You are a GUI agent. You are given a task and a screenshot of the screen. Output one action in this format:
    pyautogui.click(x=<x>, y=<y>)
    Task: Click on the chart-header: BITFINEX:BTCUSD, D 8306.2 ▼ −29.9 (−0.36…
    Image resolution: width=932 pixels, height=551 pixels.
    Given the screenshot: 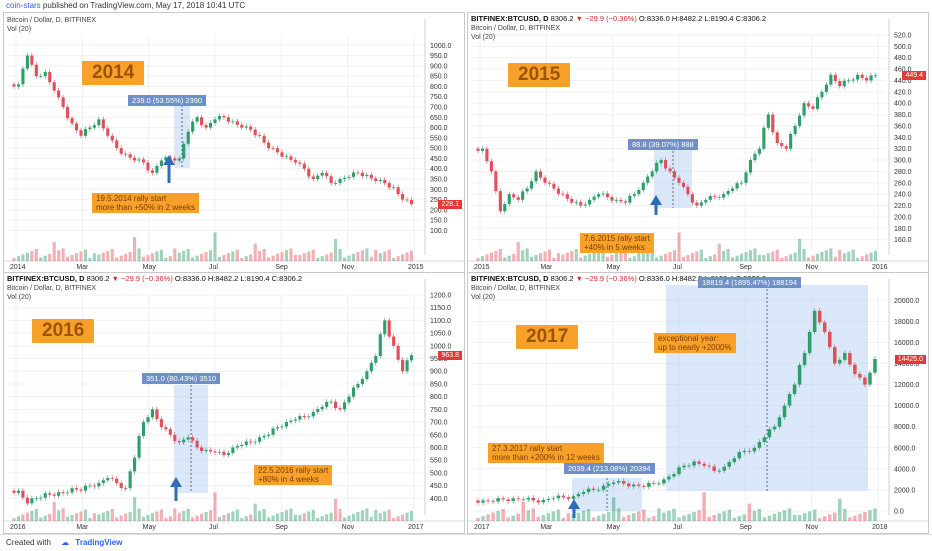 What is the action you would take?
    pyautogui.click(x=618, y=18)
    